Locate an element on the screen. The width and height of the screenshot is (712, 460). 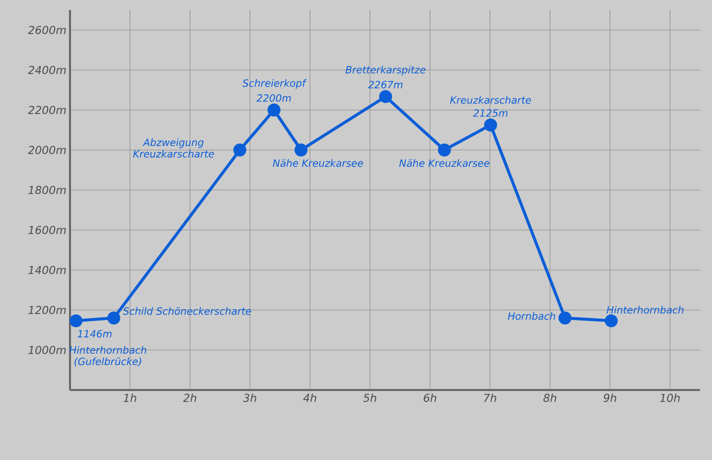
x-tick-label: 6h is located at coordinates (430, 398).